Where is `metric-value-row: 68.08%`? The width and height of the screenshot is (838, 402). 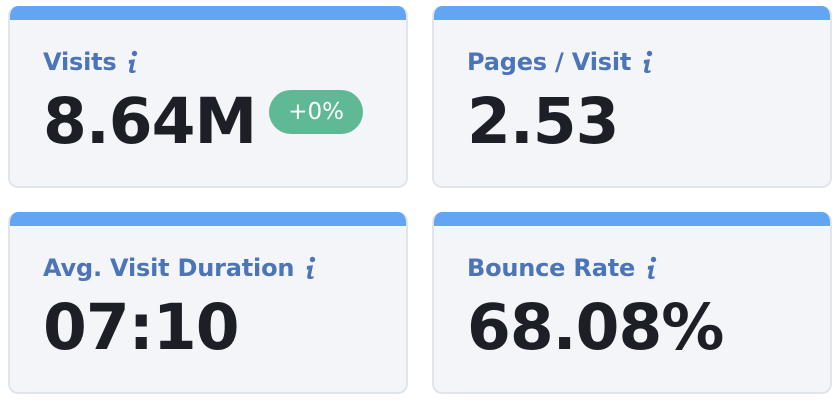
metric-value-row: 68.08% is located at coordinates (595, 327).